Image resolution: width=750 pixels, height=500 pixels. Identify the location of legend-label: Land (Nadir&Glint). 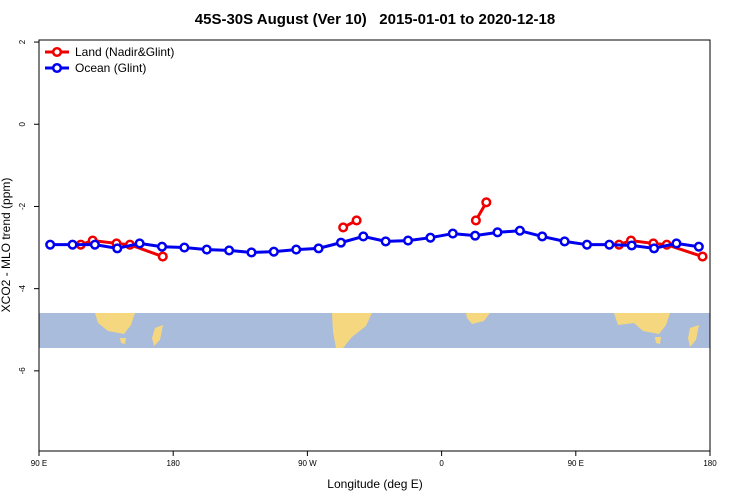
(124, 52).